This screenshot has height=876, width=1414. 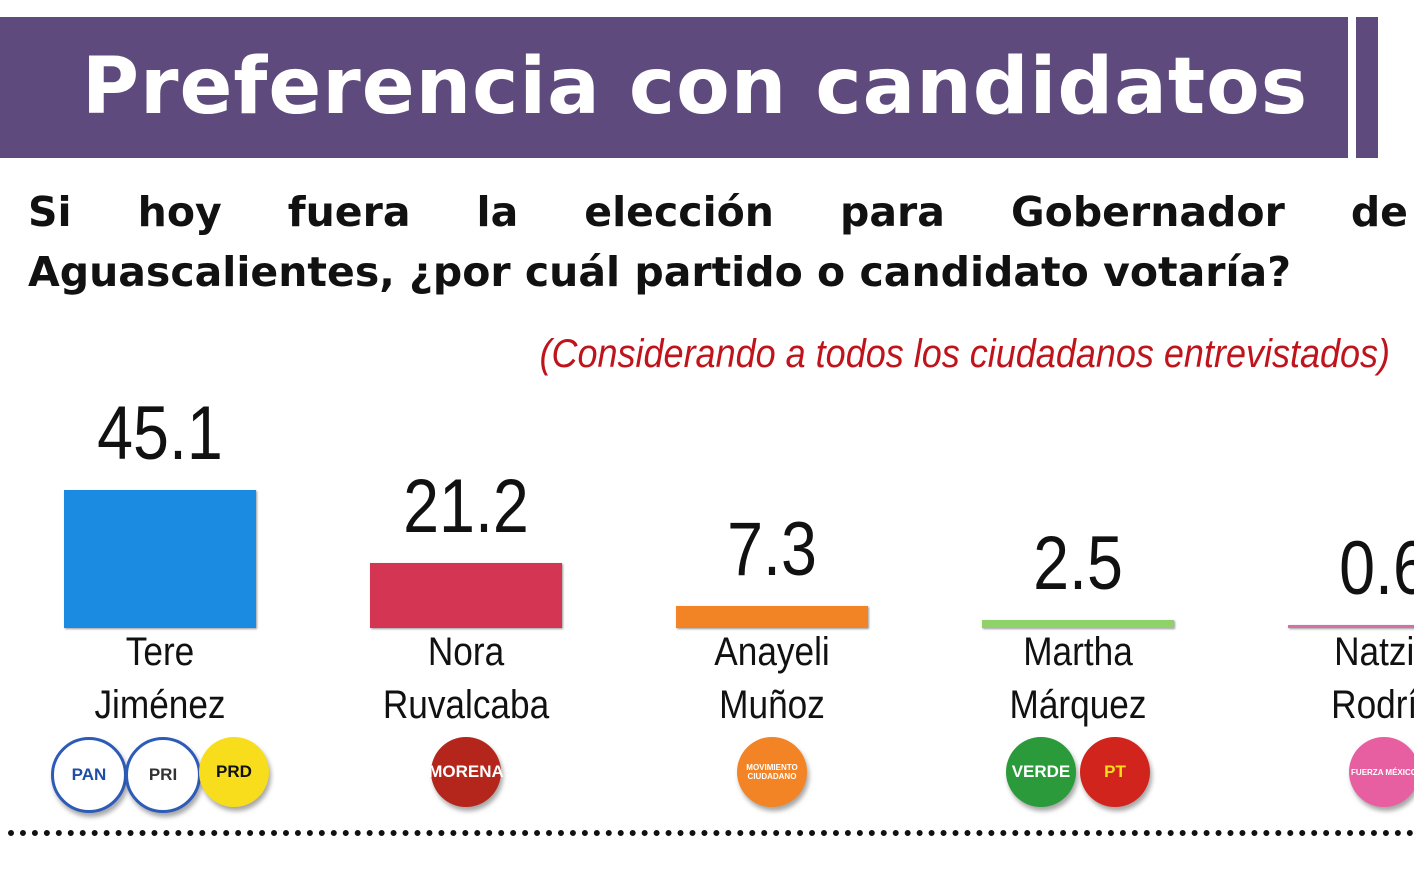 I want to click on category-label: Jiménez, so click(x=160, y=705).